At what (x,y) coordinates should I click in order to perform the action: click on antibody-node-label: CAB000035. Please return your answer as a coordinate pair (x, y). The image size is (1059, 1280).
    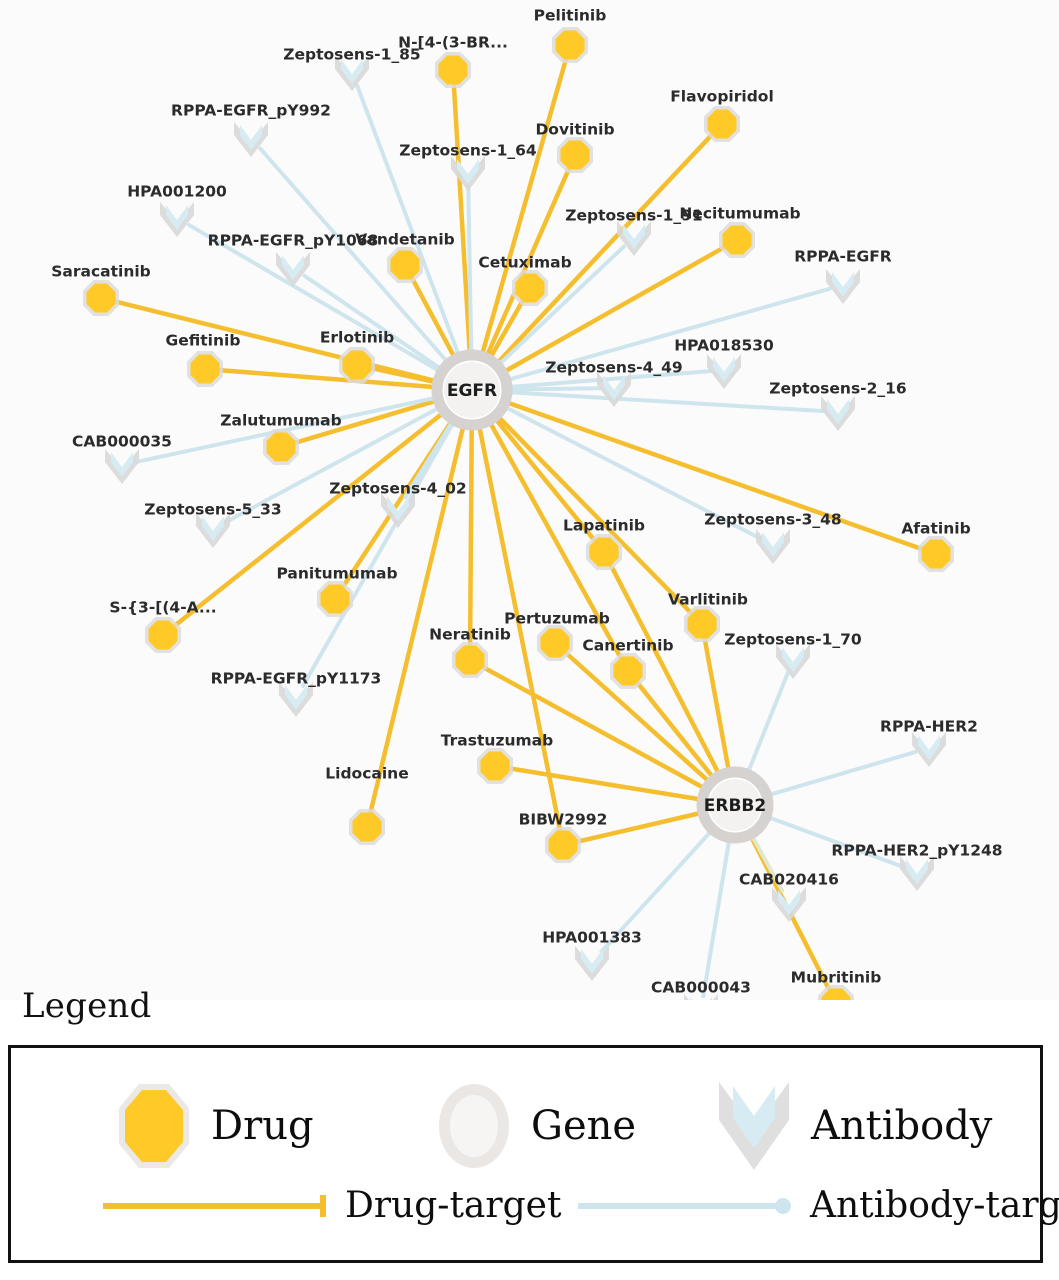
    Looking at the image, I should click on (122, 442).